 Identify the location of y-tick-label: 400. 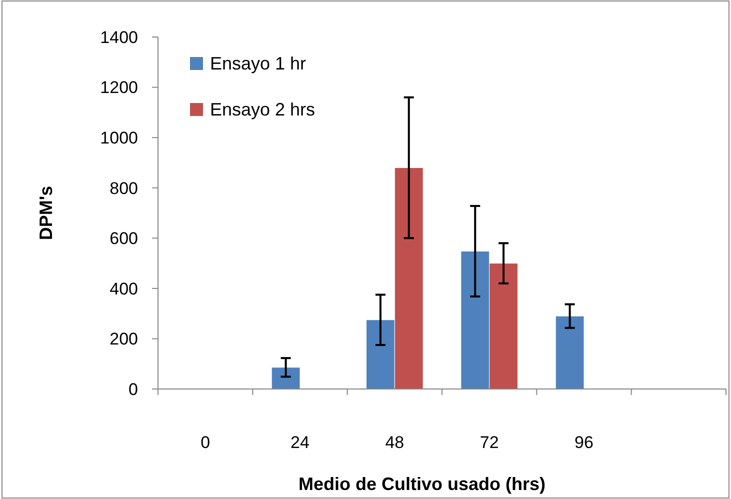
(124, 288).